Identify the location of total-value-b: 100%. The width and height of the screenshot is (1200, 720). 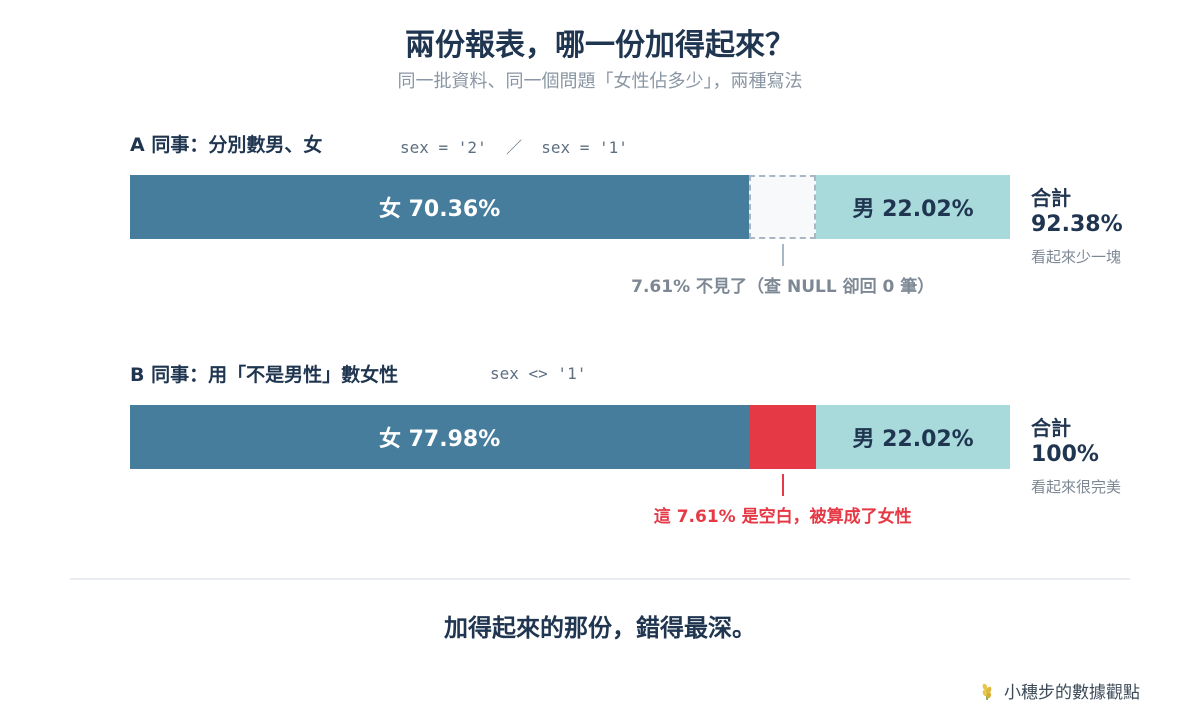
(1065, 454).